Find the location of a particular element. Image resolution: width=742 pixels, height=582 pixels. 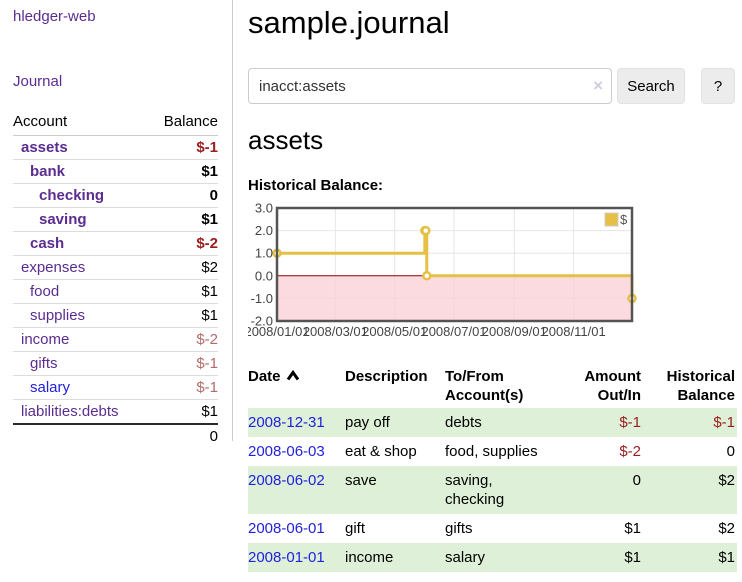

y-tick-label: 0.0 is located at coordinates (264, 275).